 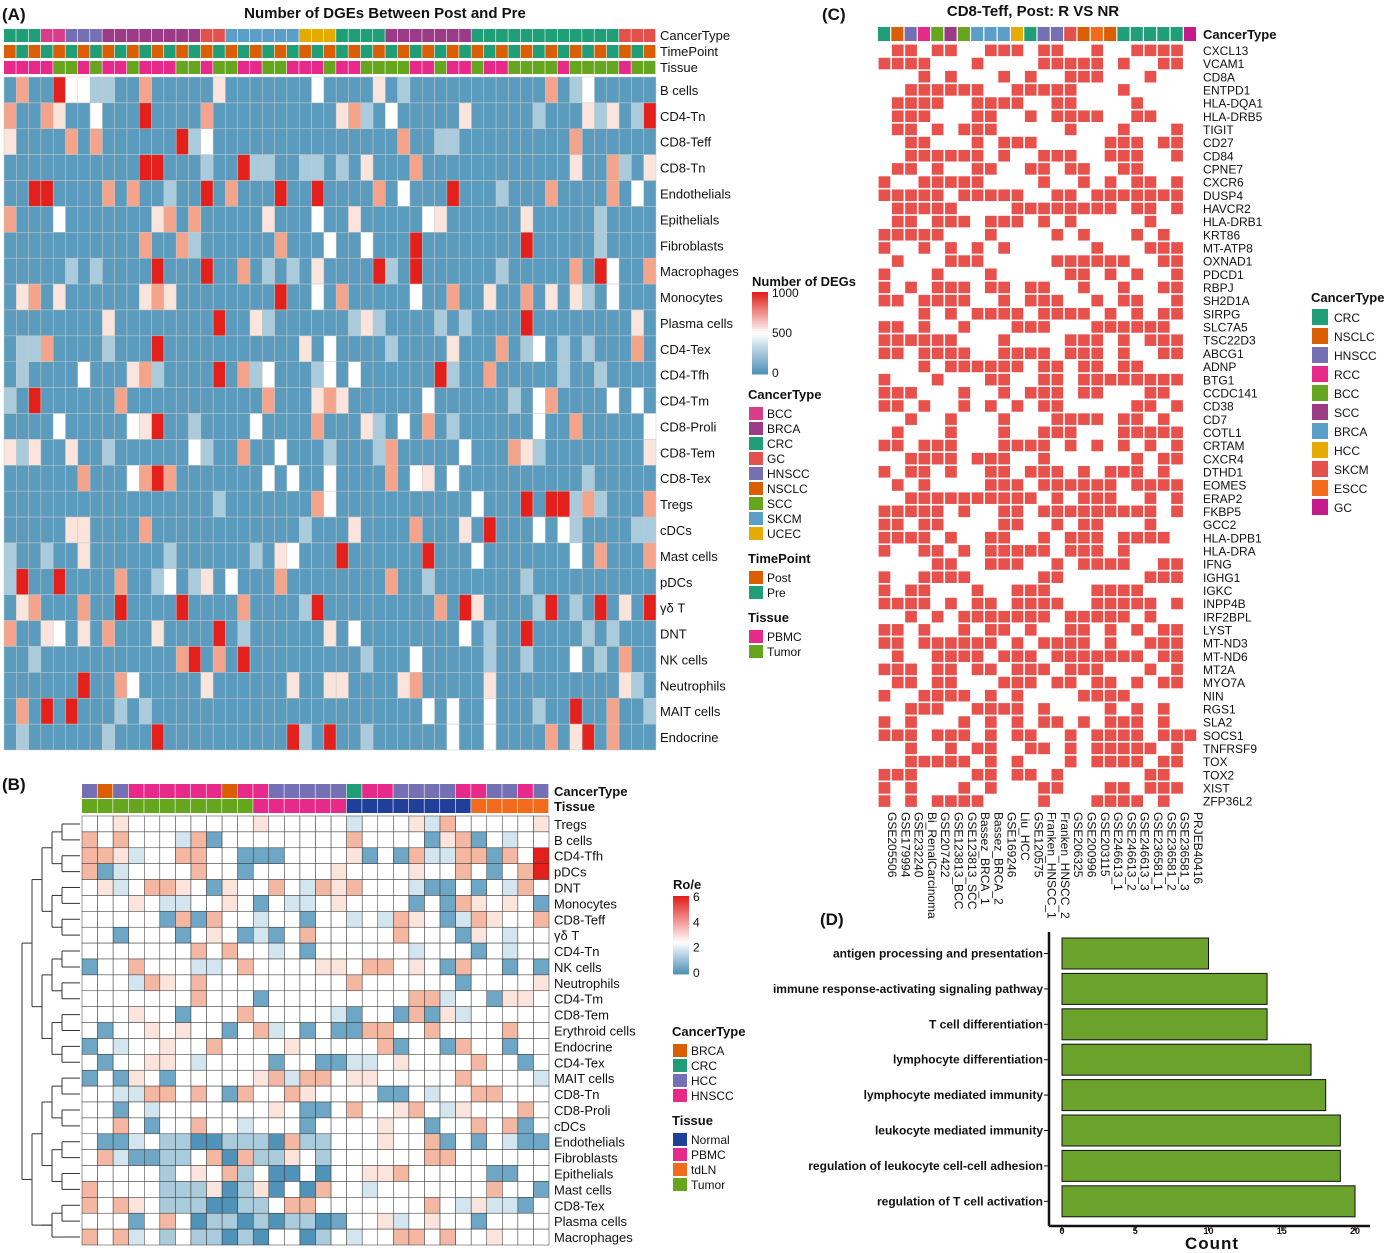 What do you see at coordinates (578, 999) in the screenshot?
I see `row-label: CD4-Tm` at bounding box center [578, 999].